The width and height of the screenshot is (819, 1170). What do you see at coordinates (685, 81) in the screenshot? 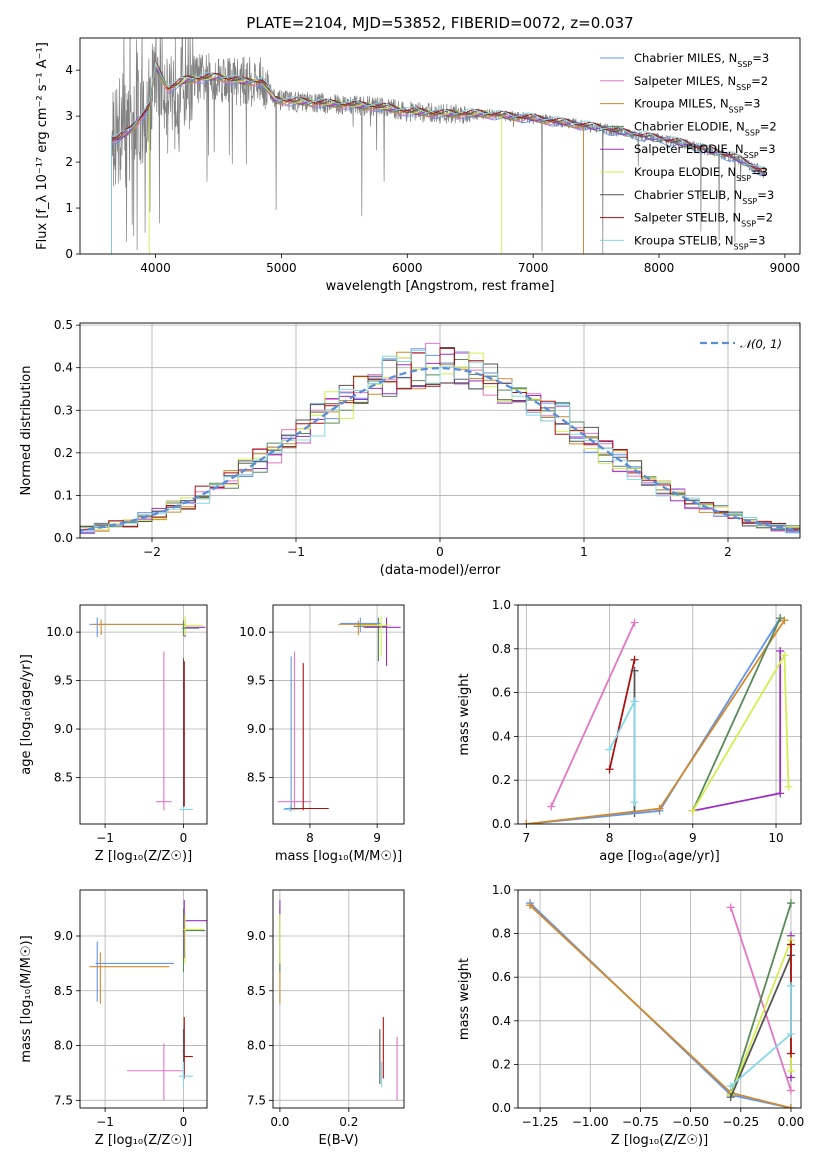
I see `legend-label: Salpeter MILES, N` at bounding box center [685, 81].